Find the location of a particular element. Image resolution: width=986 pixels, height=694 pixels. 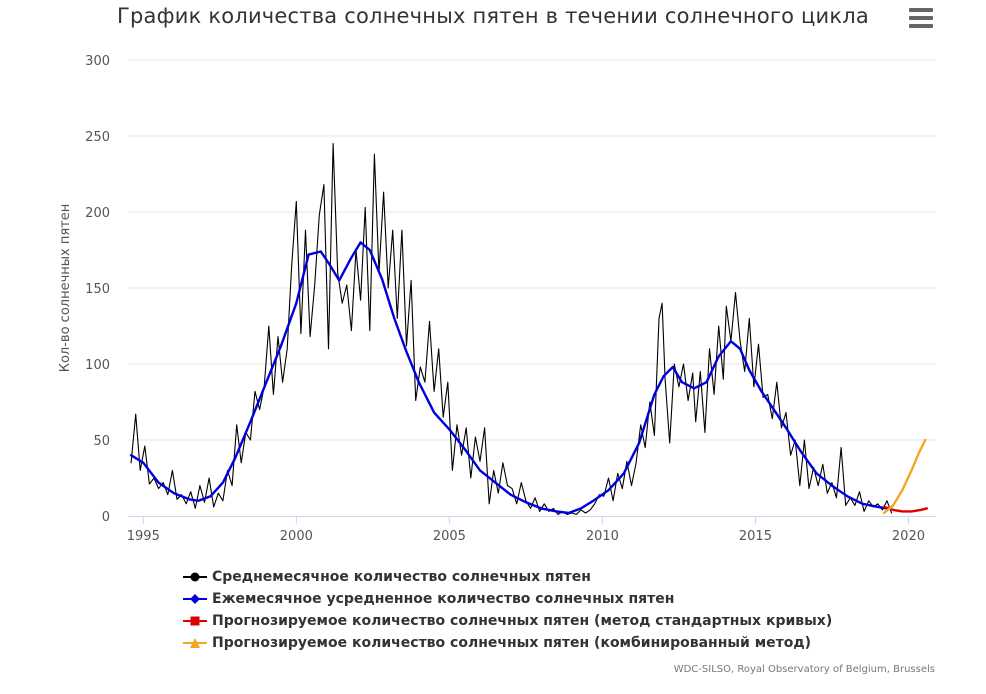

y-tick-label: 250 is located at coordinates (97, 137).